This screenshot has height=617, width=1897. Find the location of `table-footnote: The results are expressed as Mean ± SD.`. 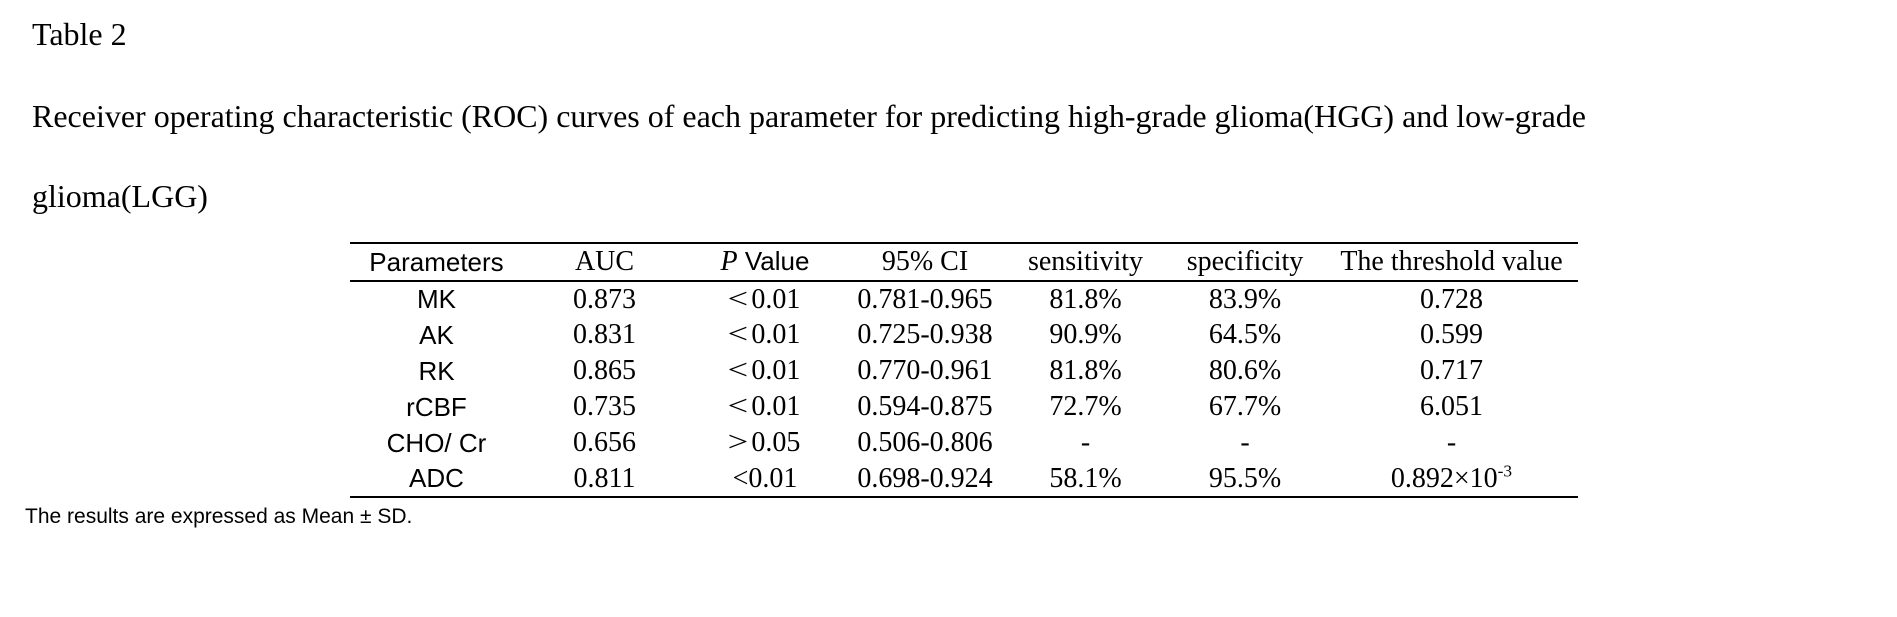

table-footnote: The results are expressed as Mean ± SD. is located at coordinates (219, 516).